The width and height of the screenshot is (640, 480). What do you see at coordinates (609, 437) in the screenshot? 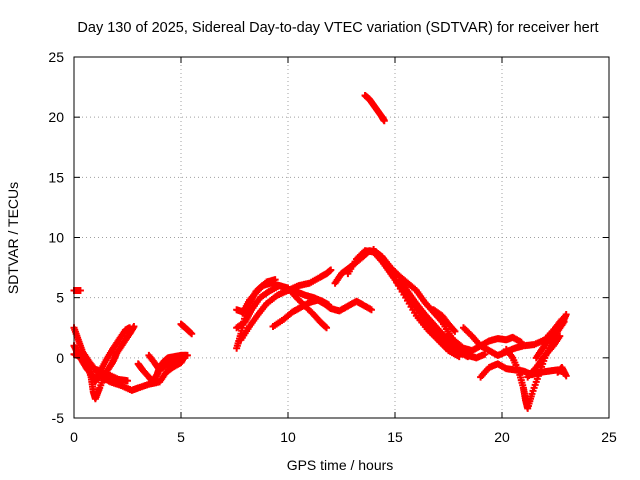
I see `x-tick-label: 25` at bounding box center [609, 437].